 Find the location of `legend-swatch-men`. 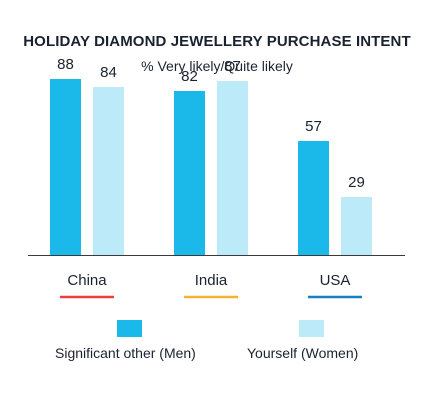

legend-swatch-men is located at coordinates (129, 328).